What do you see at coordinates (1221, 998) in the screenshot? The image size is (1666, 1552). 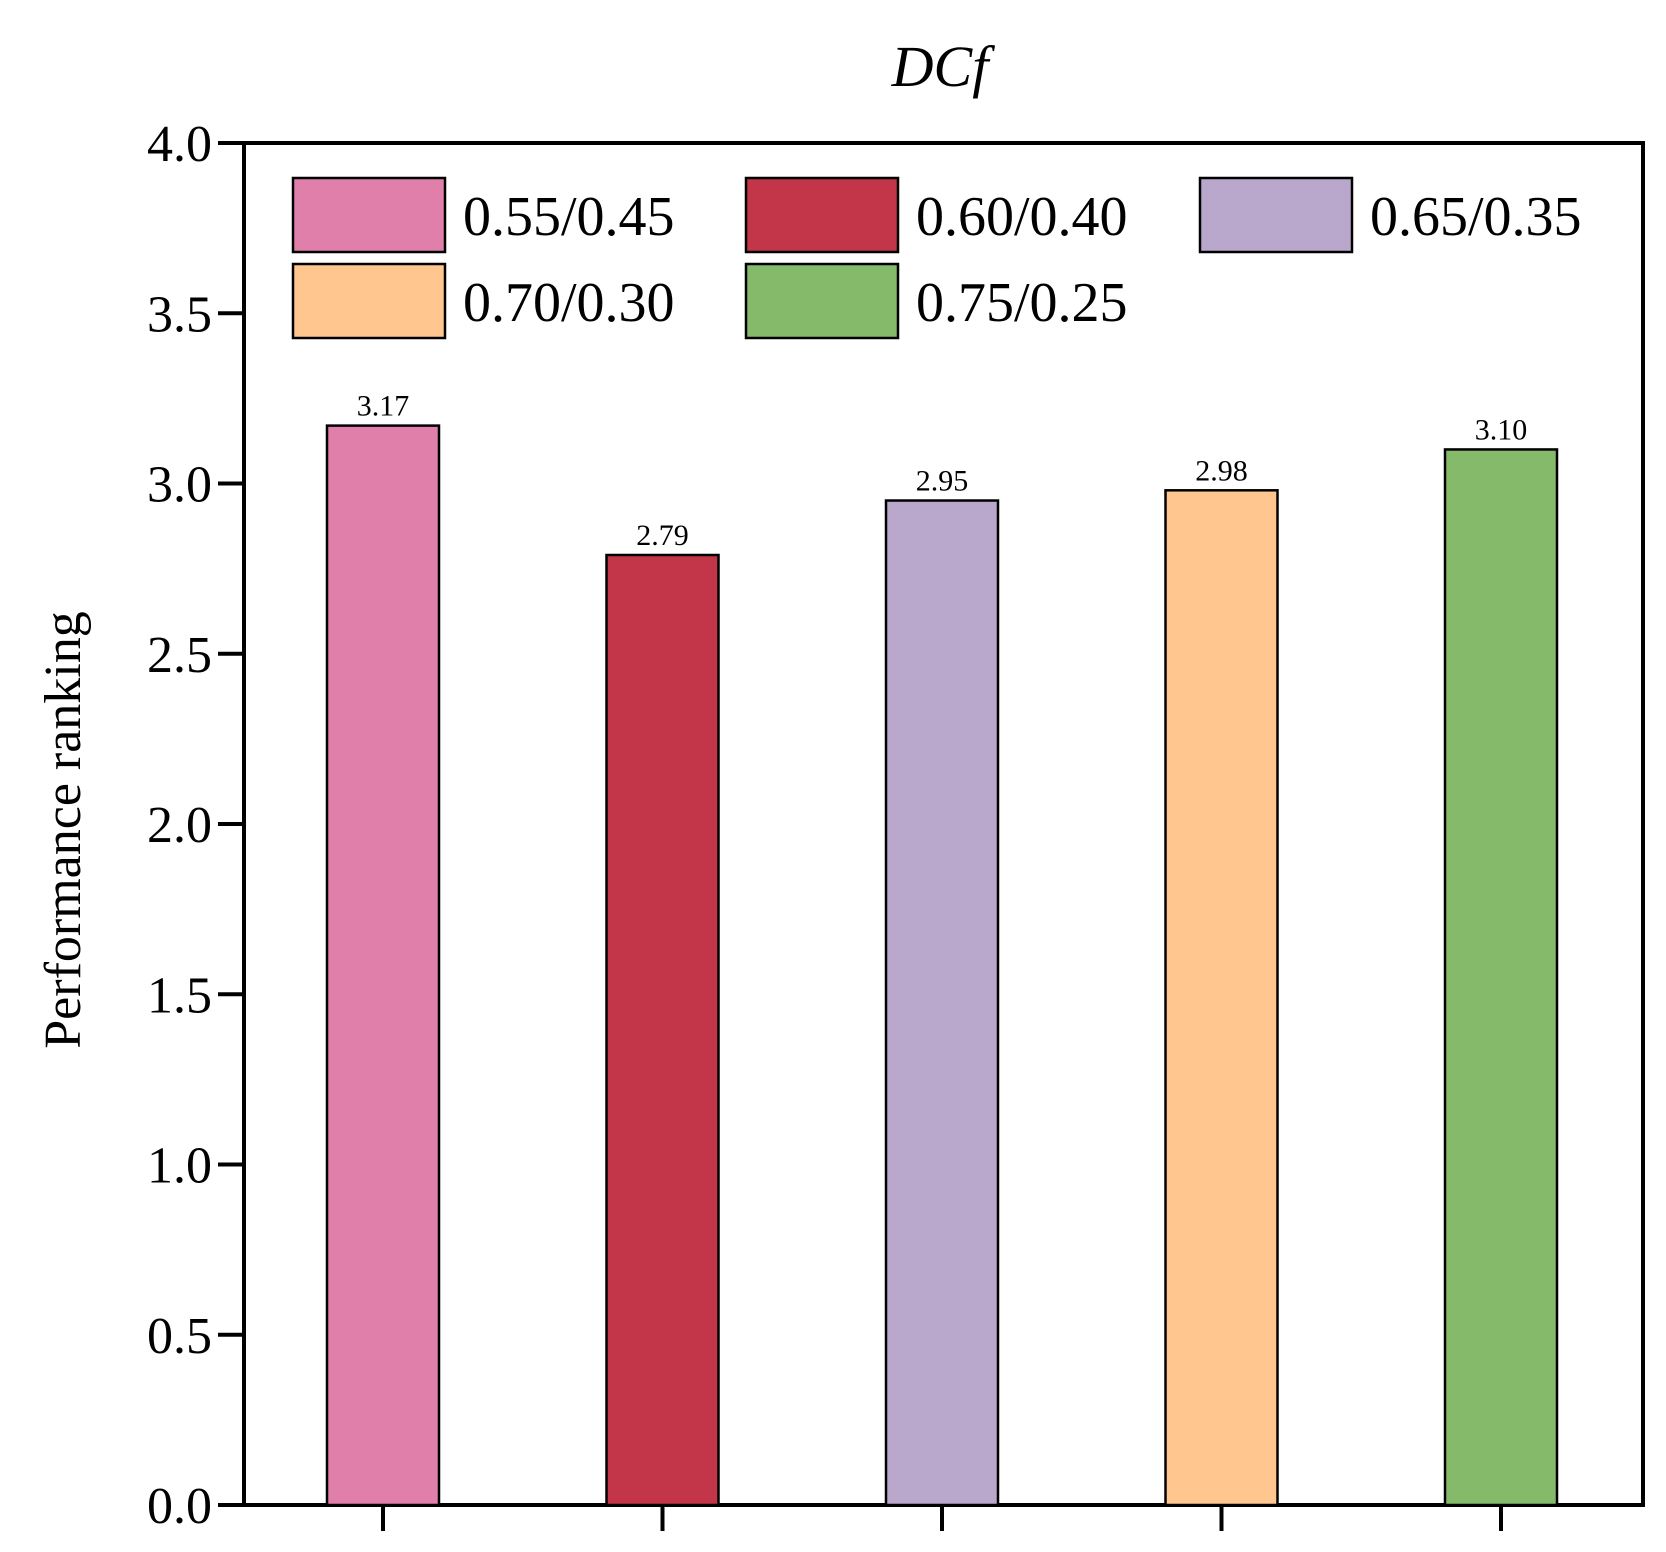 I see `bar-0.70-0.30` at bounding box center [1221, 998].